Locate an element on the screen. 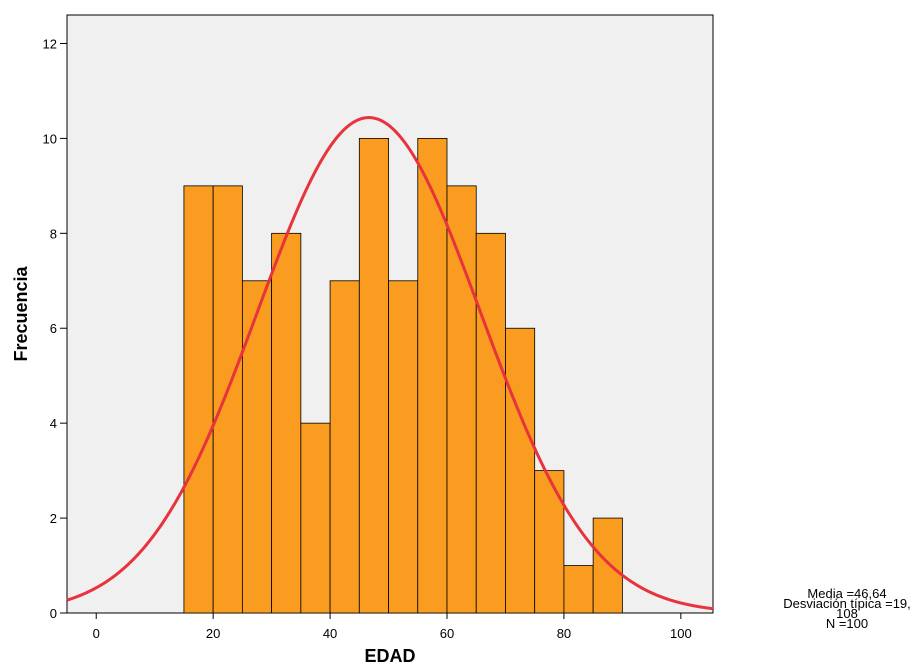 Image resolution: width=917 pixels, height=670 pixels. y-axis: 0 2 4 6 8 10 12 is located at coordinates (55, 328).